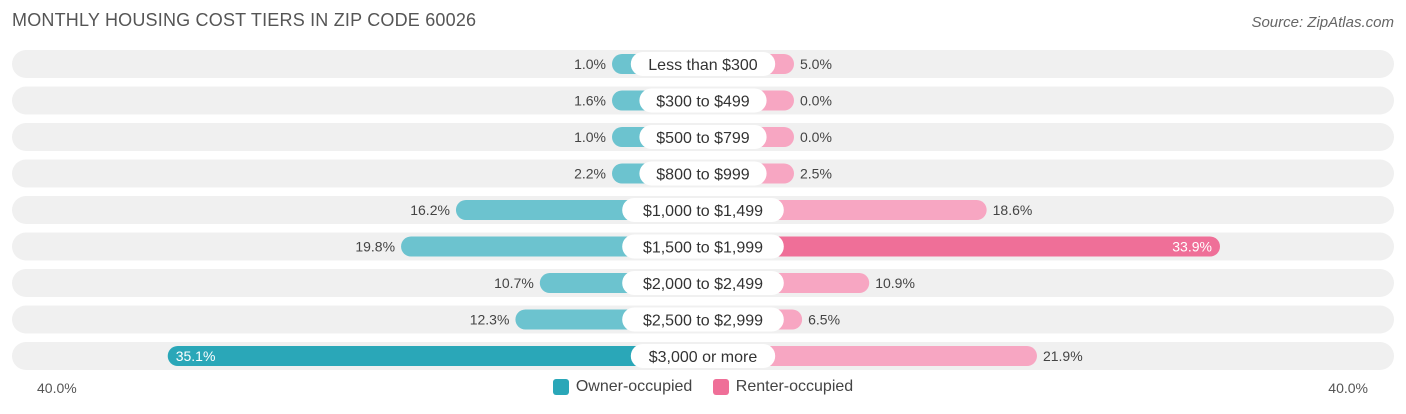 This screenshot has height=414, width=1406. What do you see at coordinates (816, 64) in the screenshot?
I see `value-label-renter: 5.0%` at bounding box center [816, 64].